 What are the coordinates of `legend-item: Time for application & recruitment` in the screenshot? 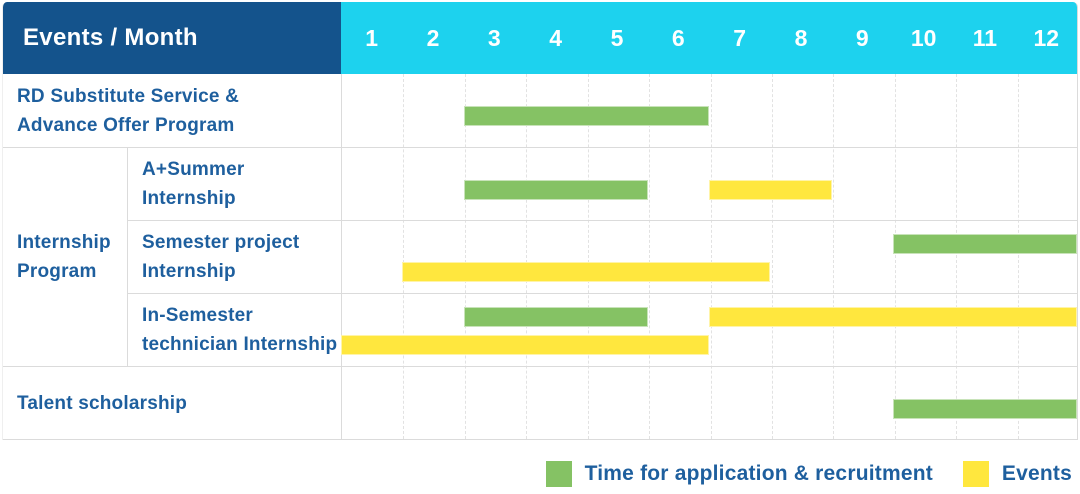 It's located at (739, 473).